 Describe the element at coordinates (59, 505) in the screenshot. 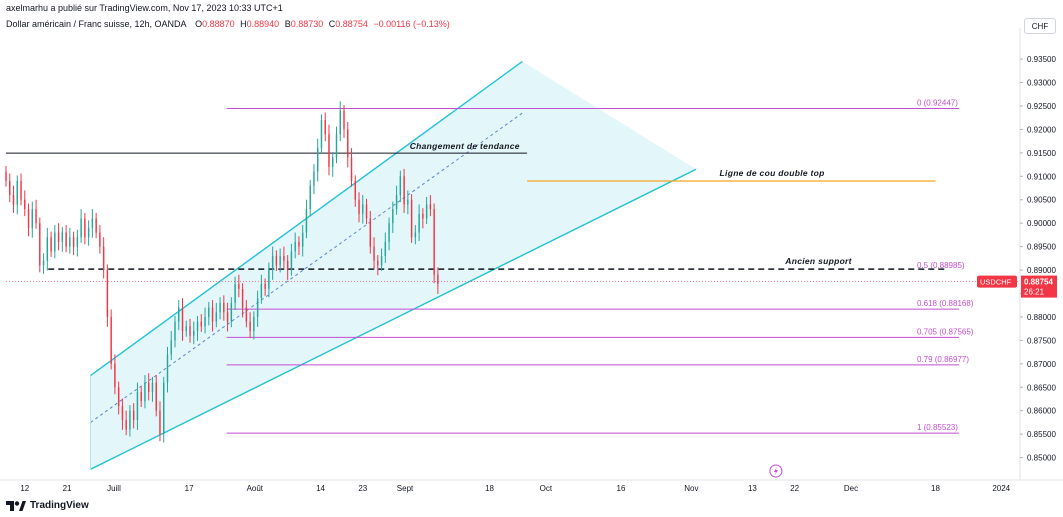

I see `brand-name: TradingView` at that location.